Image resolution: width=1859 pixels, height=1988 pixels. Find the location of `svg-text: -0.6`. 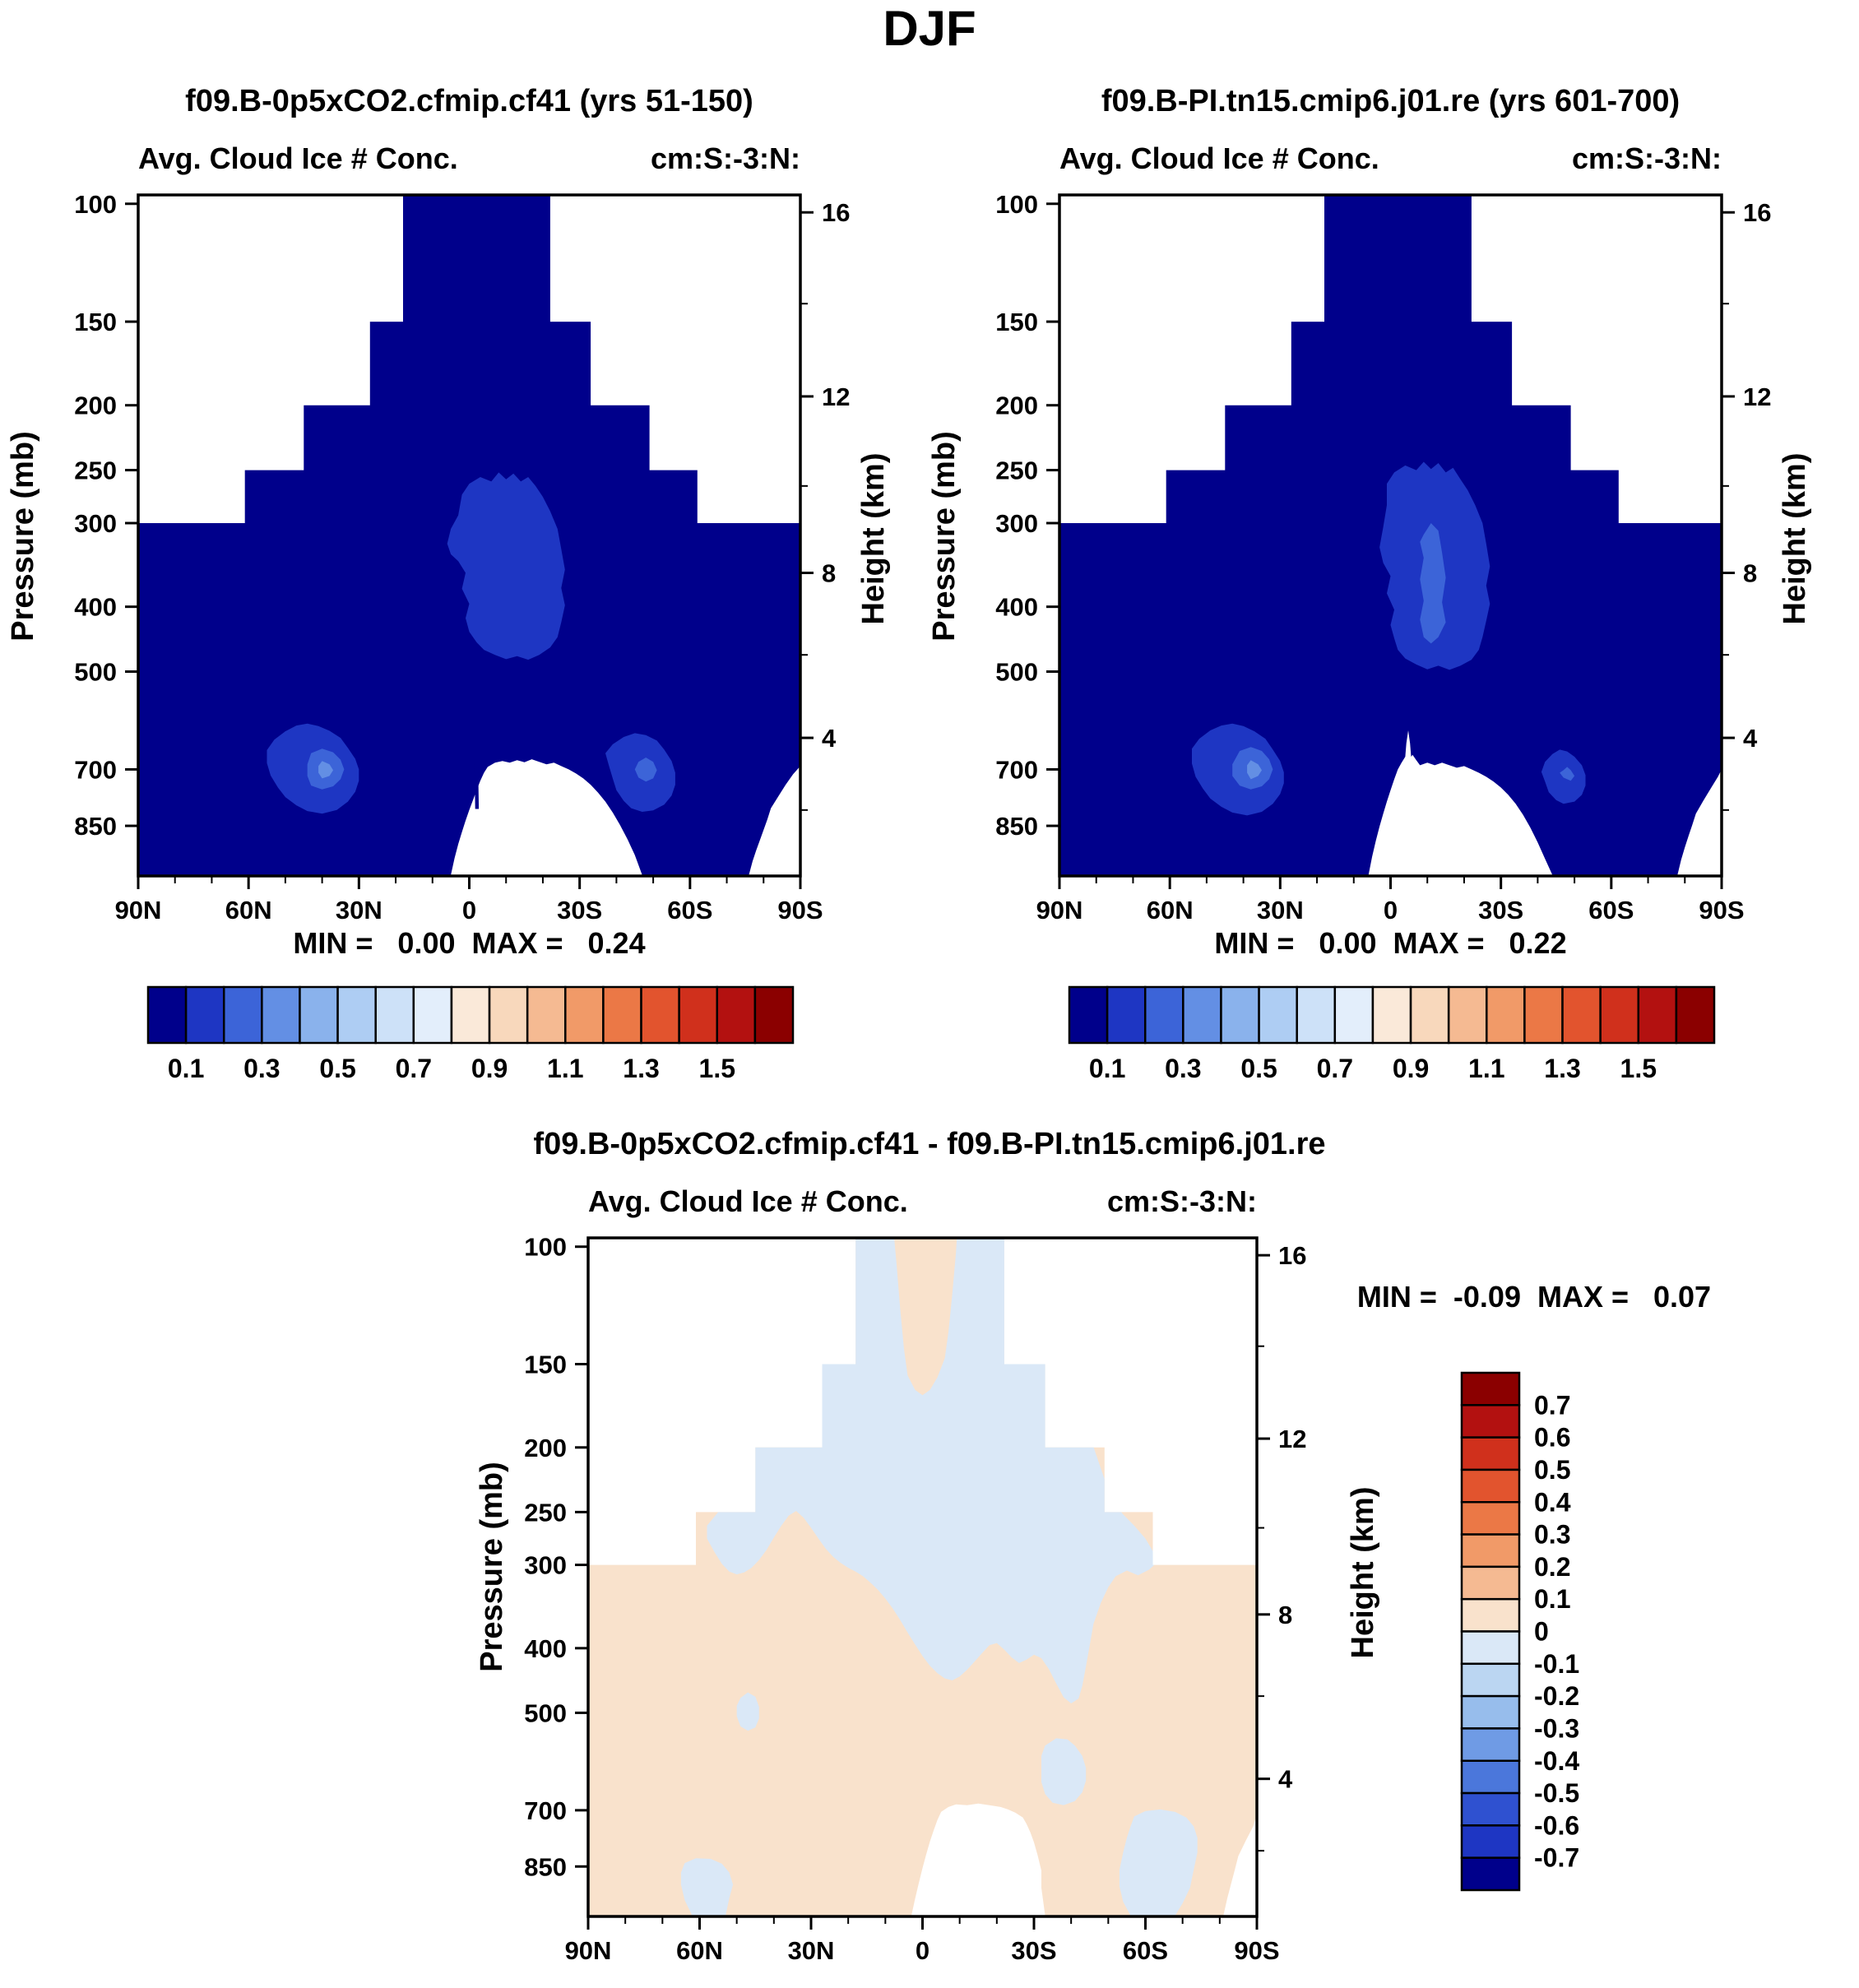

svg-text: -0.6 is located at coordinates (1556, 1825).